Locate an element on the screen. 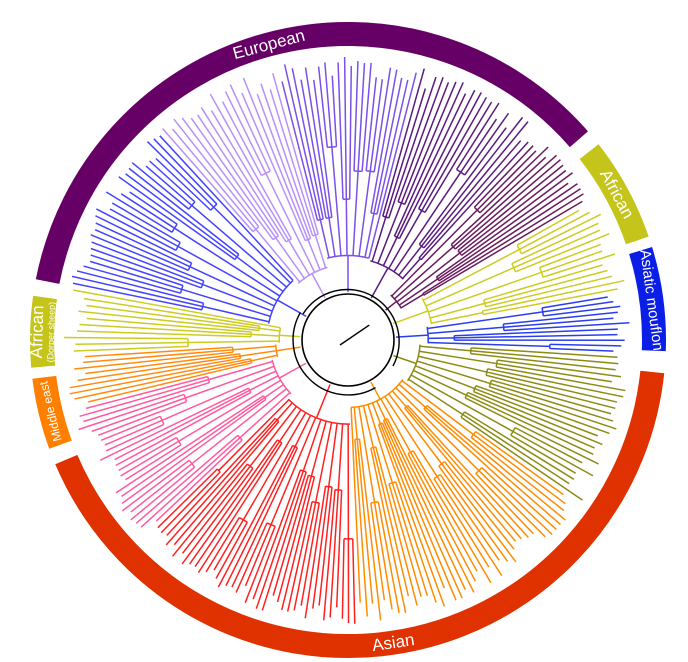 This screenshot has width=688, height=662. group-label: African is located at coordinates (37, 331).